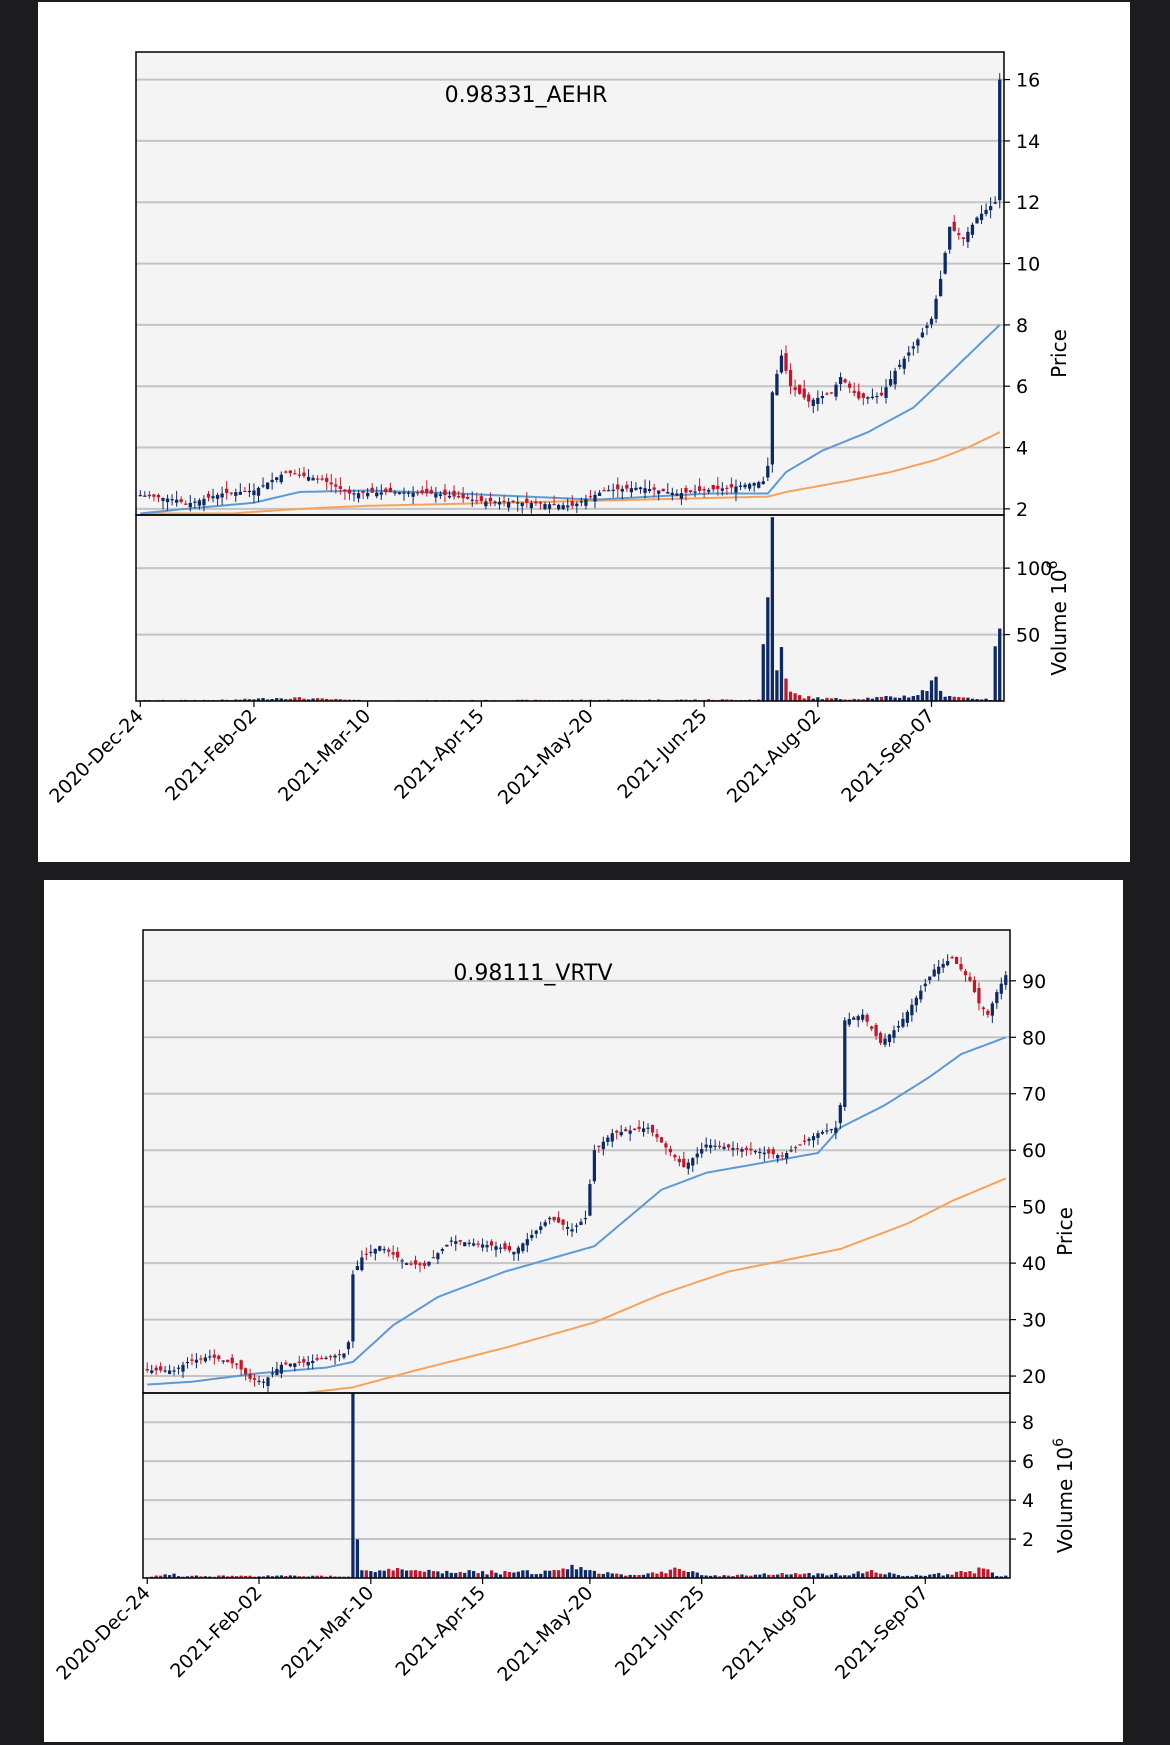 Image resolution: width=1170 pixels, height=1745 pixels. Describe the element at coordinates (651, 1285) in the screenshot. I see `sma-slow-line` at that location.